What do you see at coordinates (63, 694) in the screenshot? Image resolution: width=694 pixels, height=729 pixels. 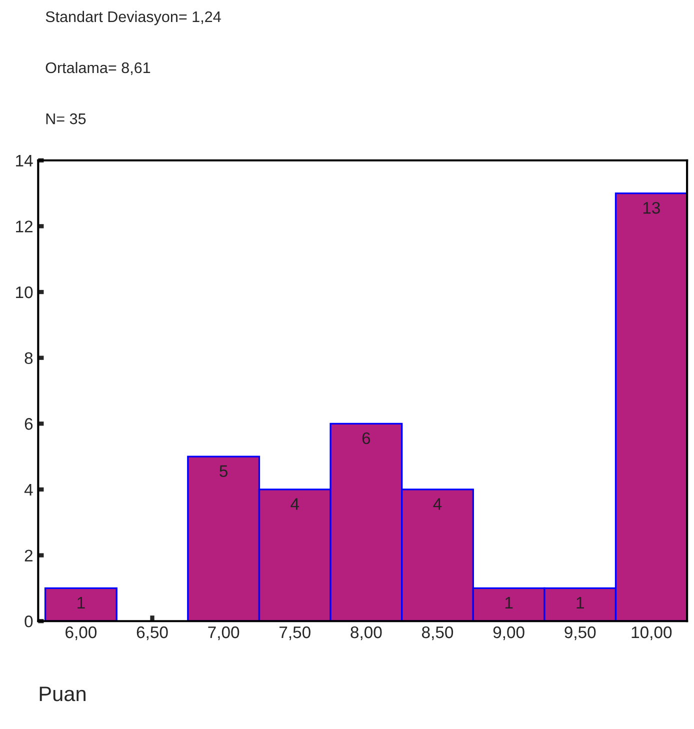 I see `x-axis-title: Puan` at bounding box center [63, 694].